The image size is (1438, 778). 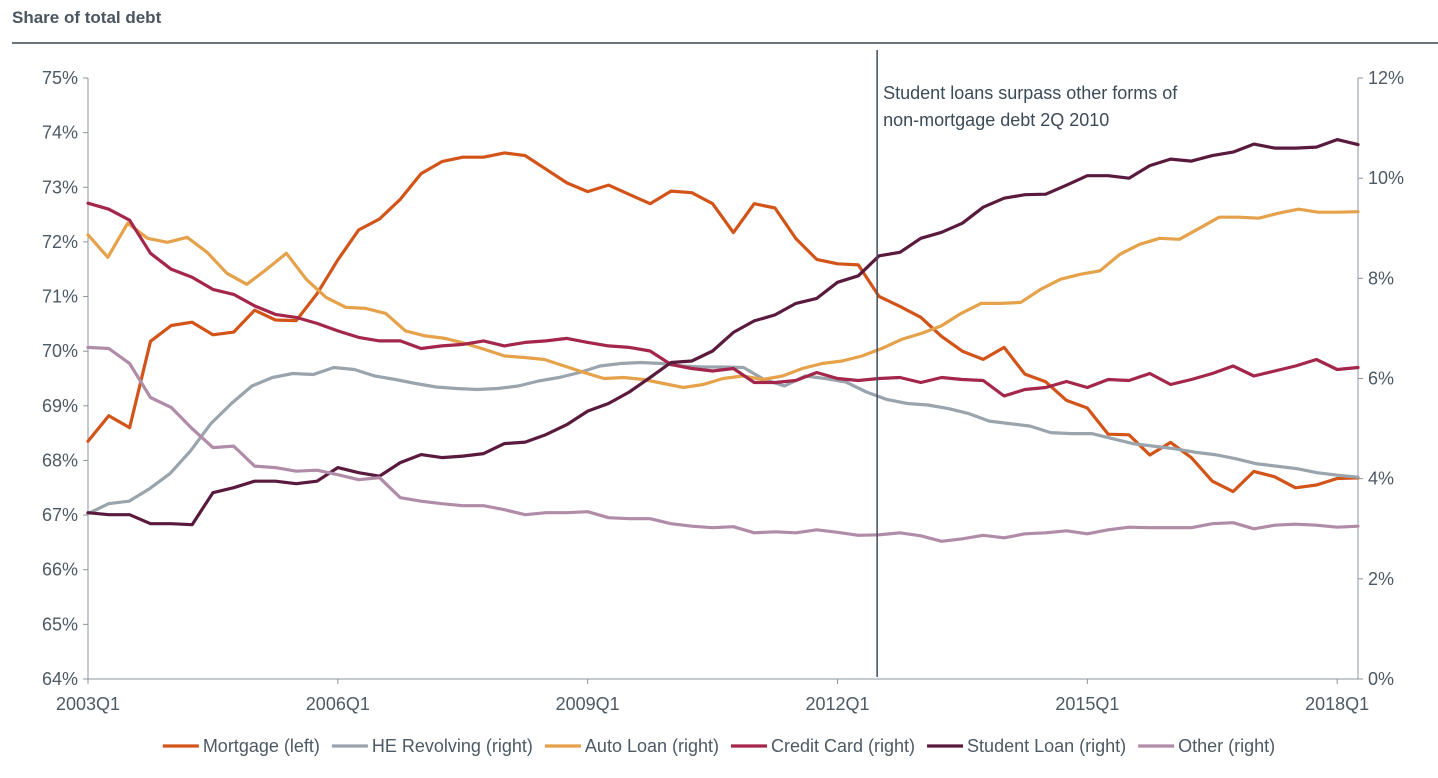 What do you see at coordinates (1087, 704) in the screenshot?
I see `x-tick-label: 2015Q1` at bounding box center [1087, 704].